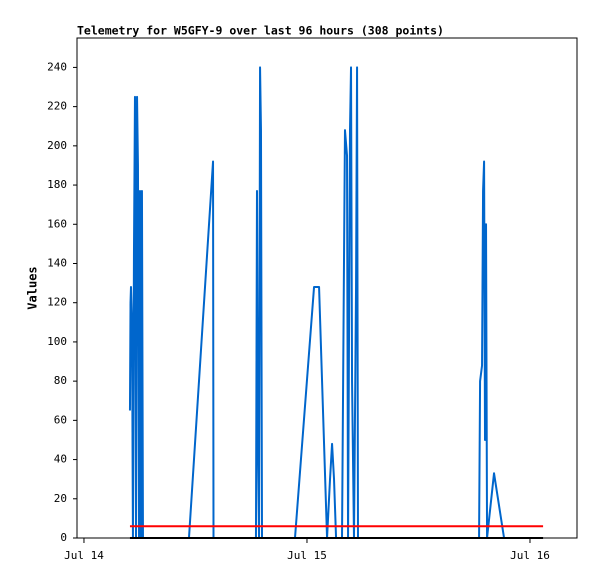  I want to click on x-tick-label: Jul 16, so click(530, 555).